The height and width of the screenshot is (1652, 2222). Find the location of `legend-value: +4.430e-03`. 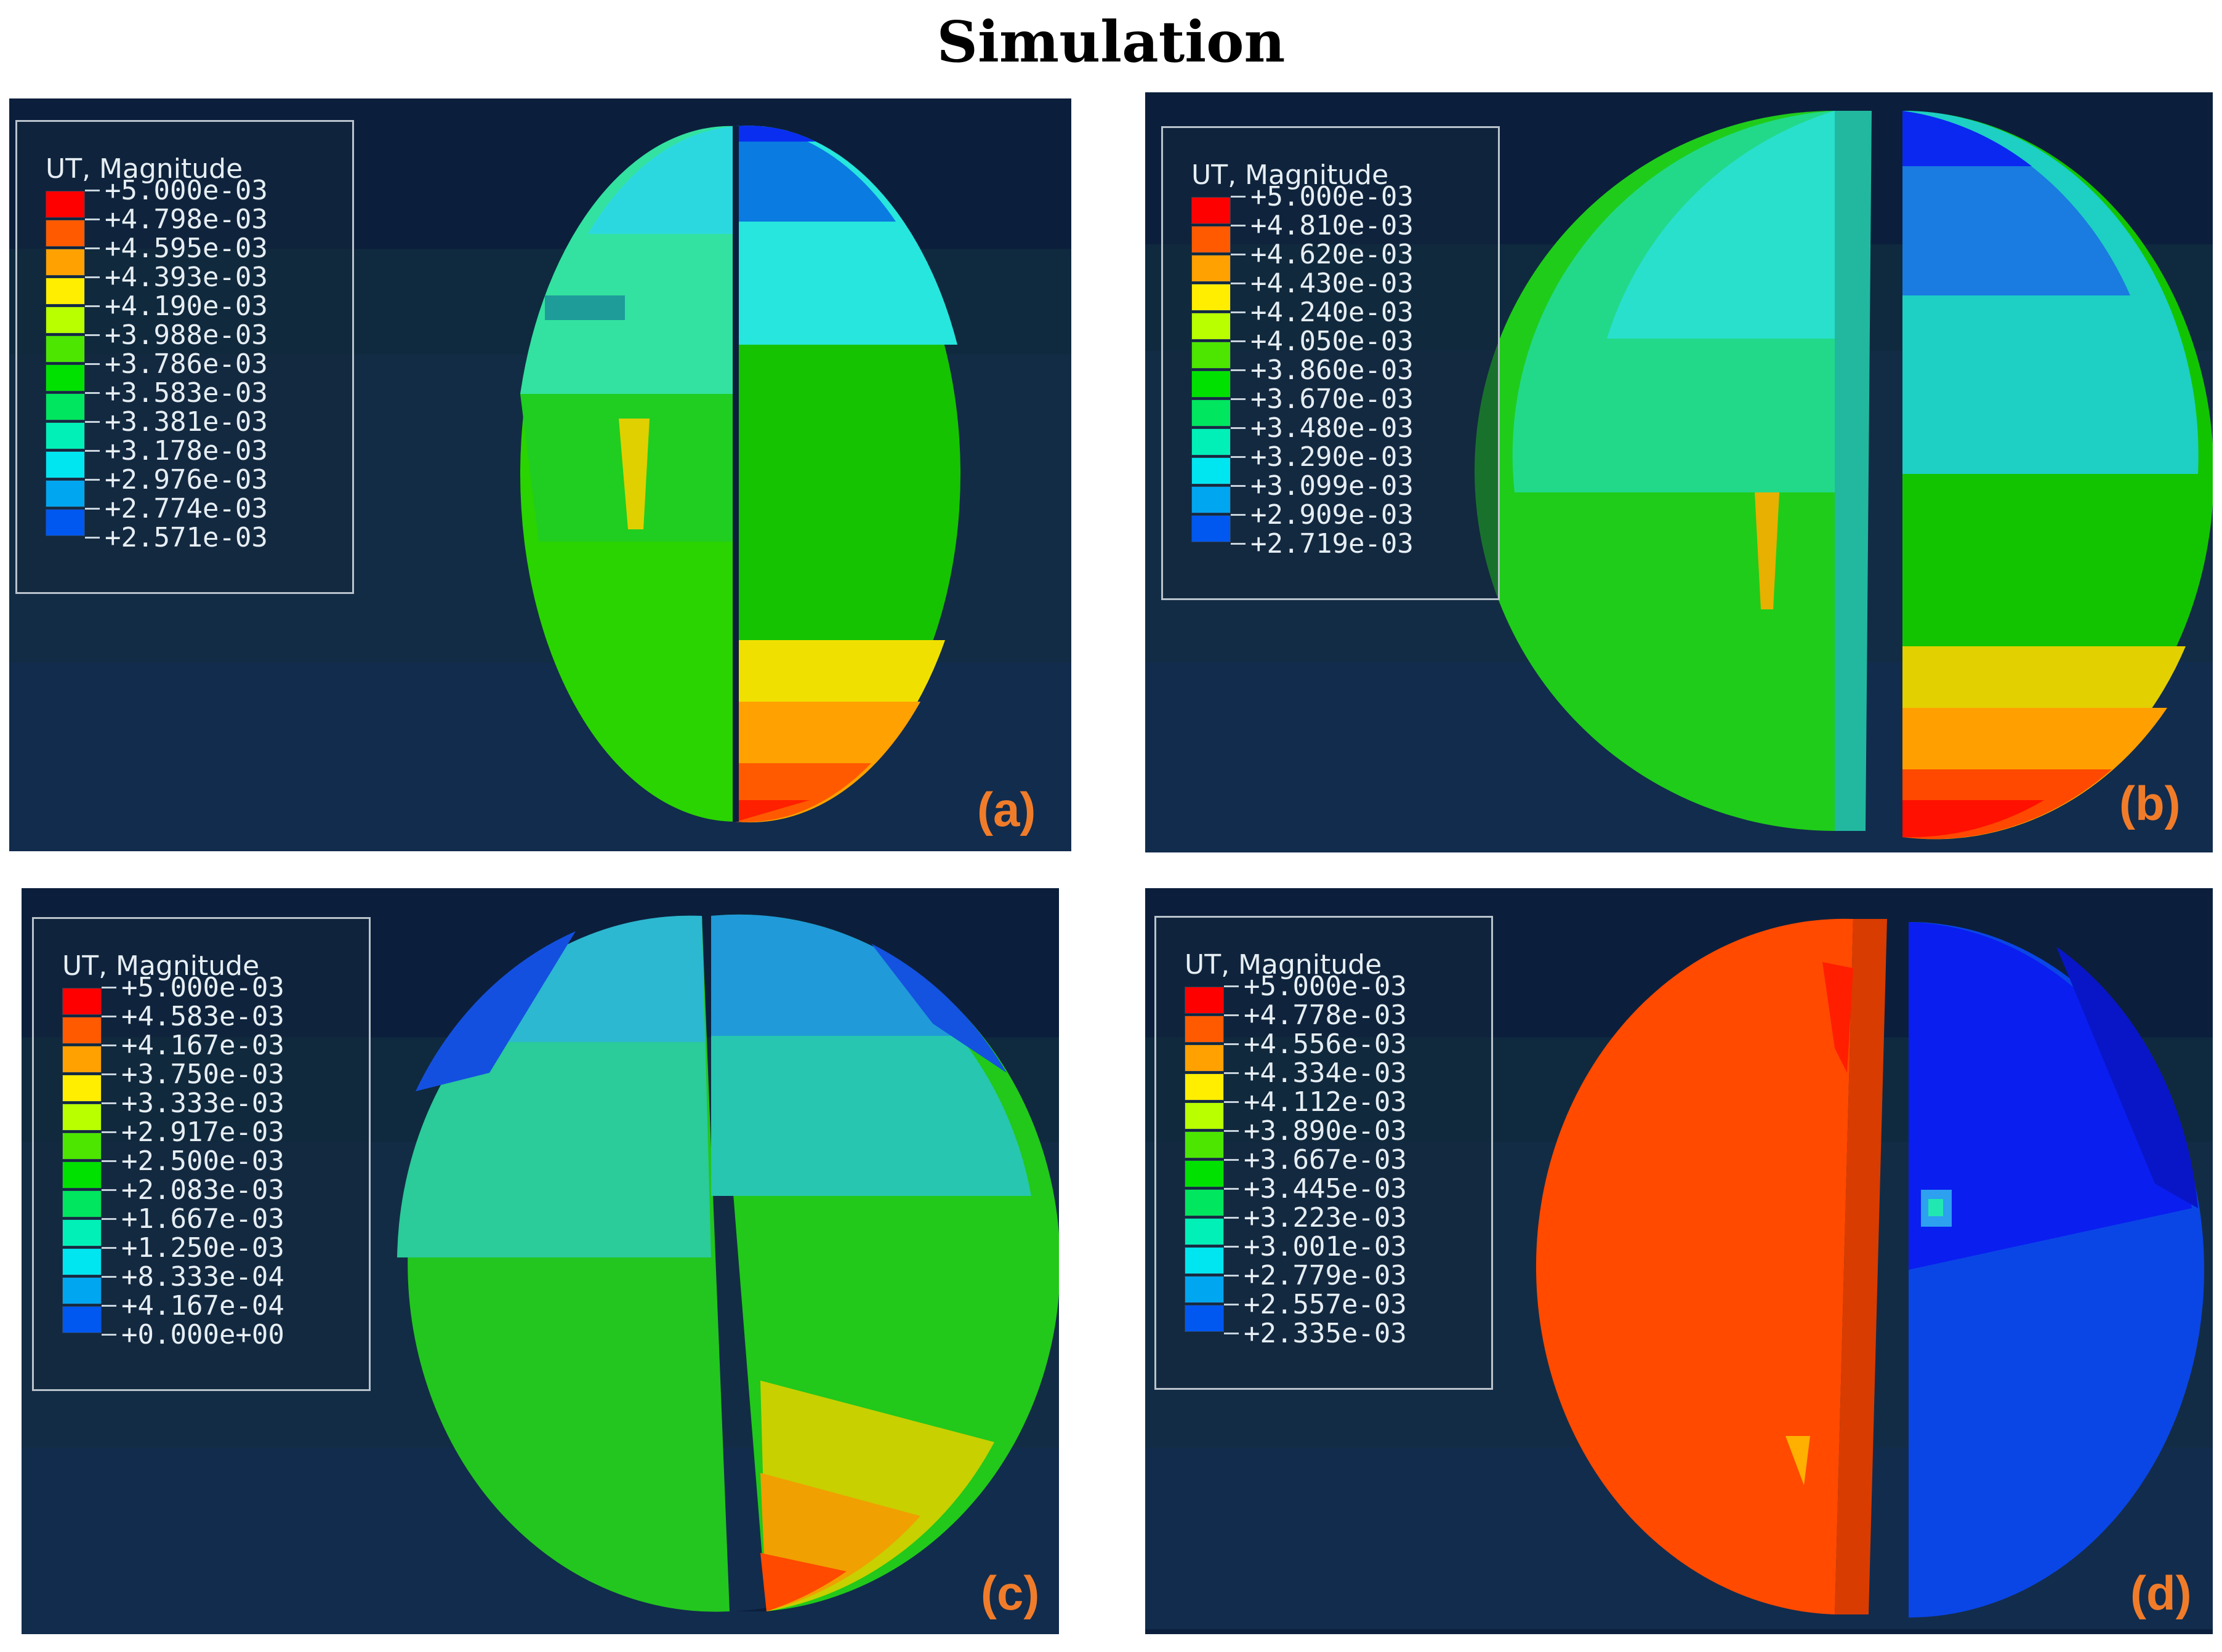

legend-value: +4.430e-03 is located at coordinates (1332, 283).